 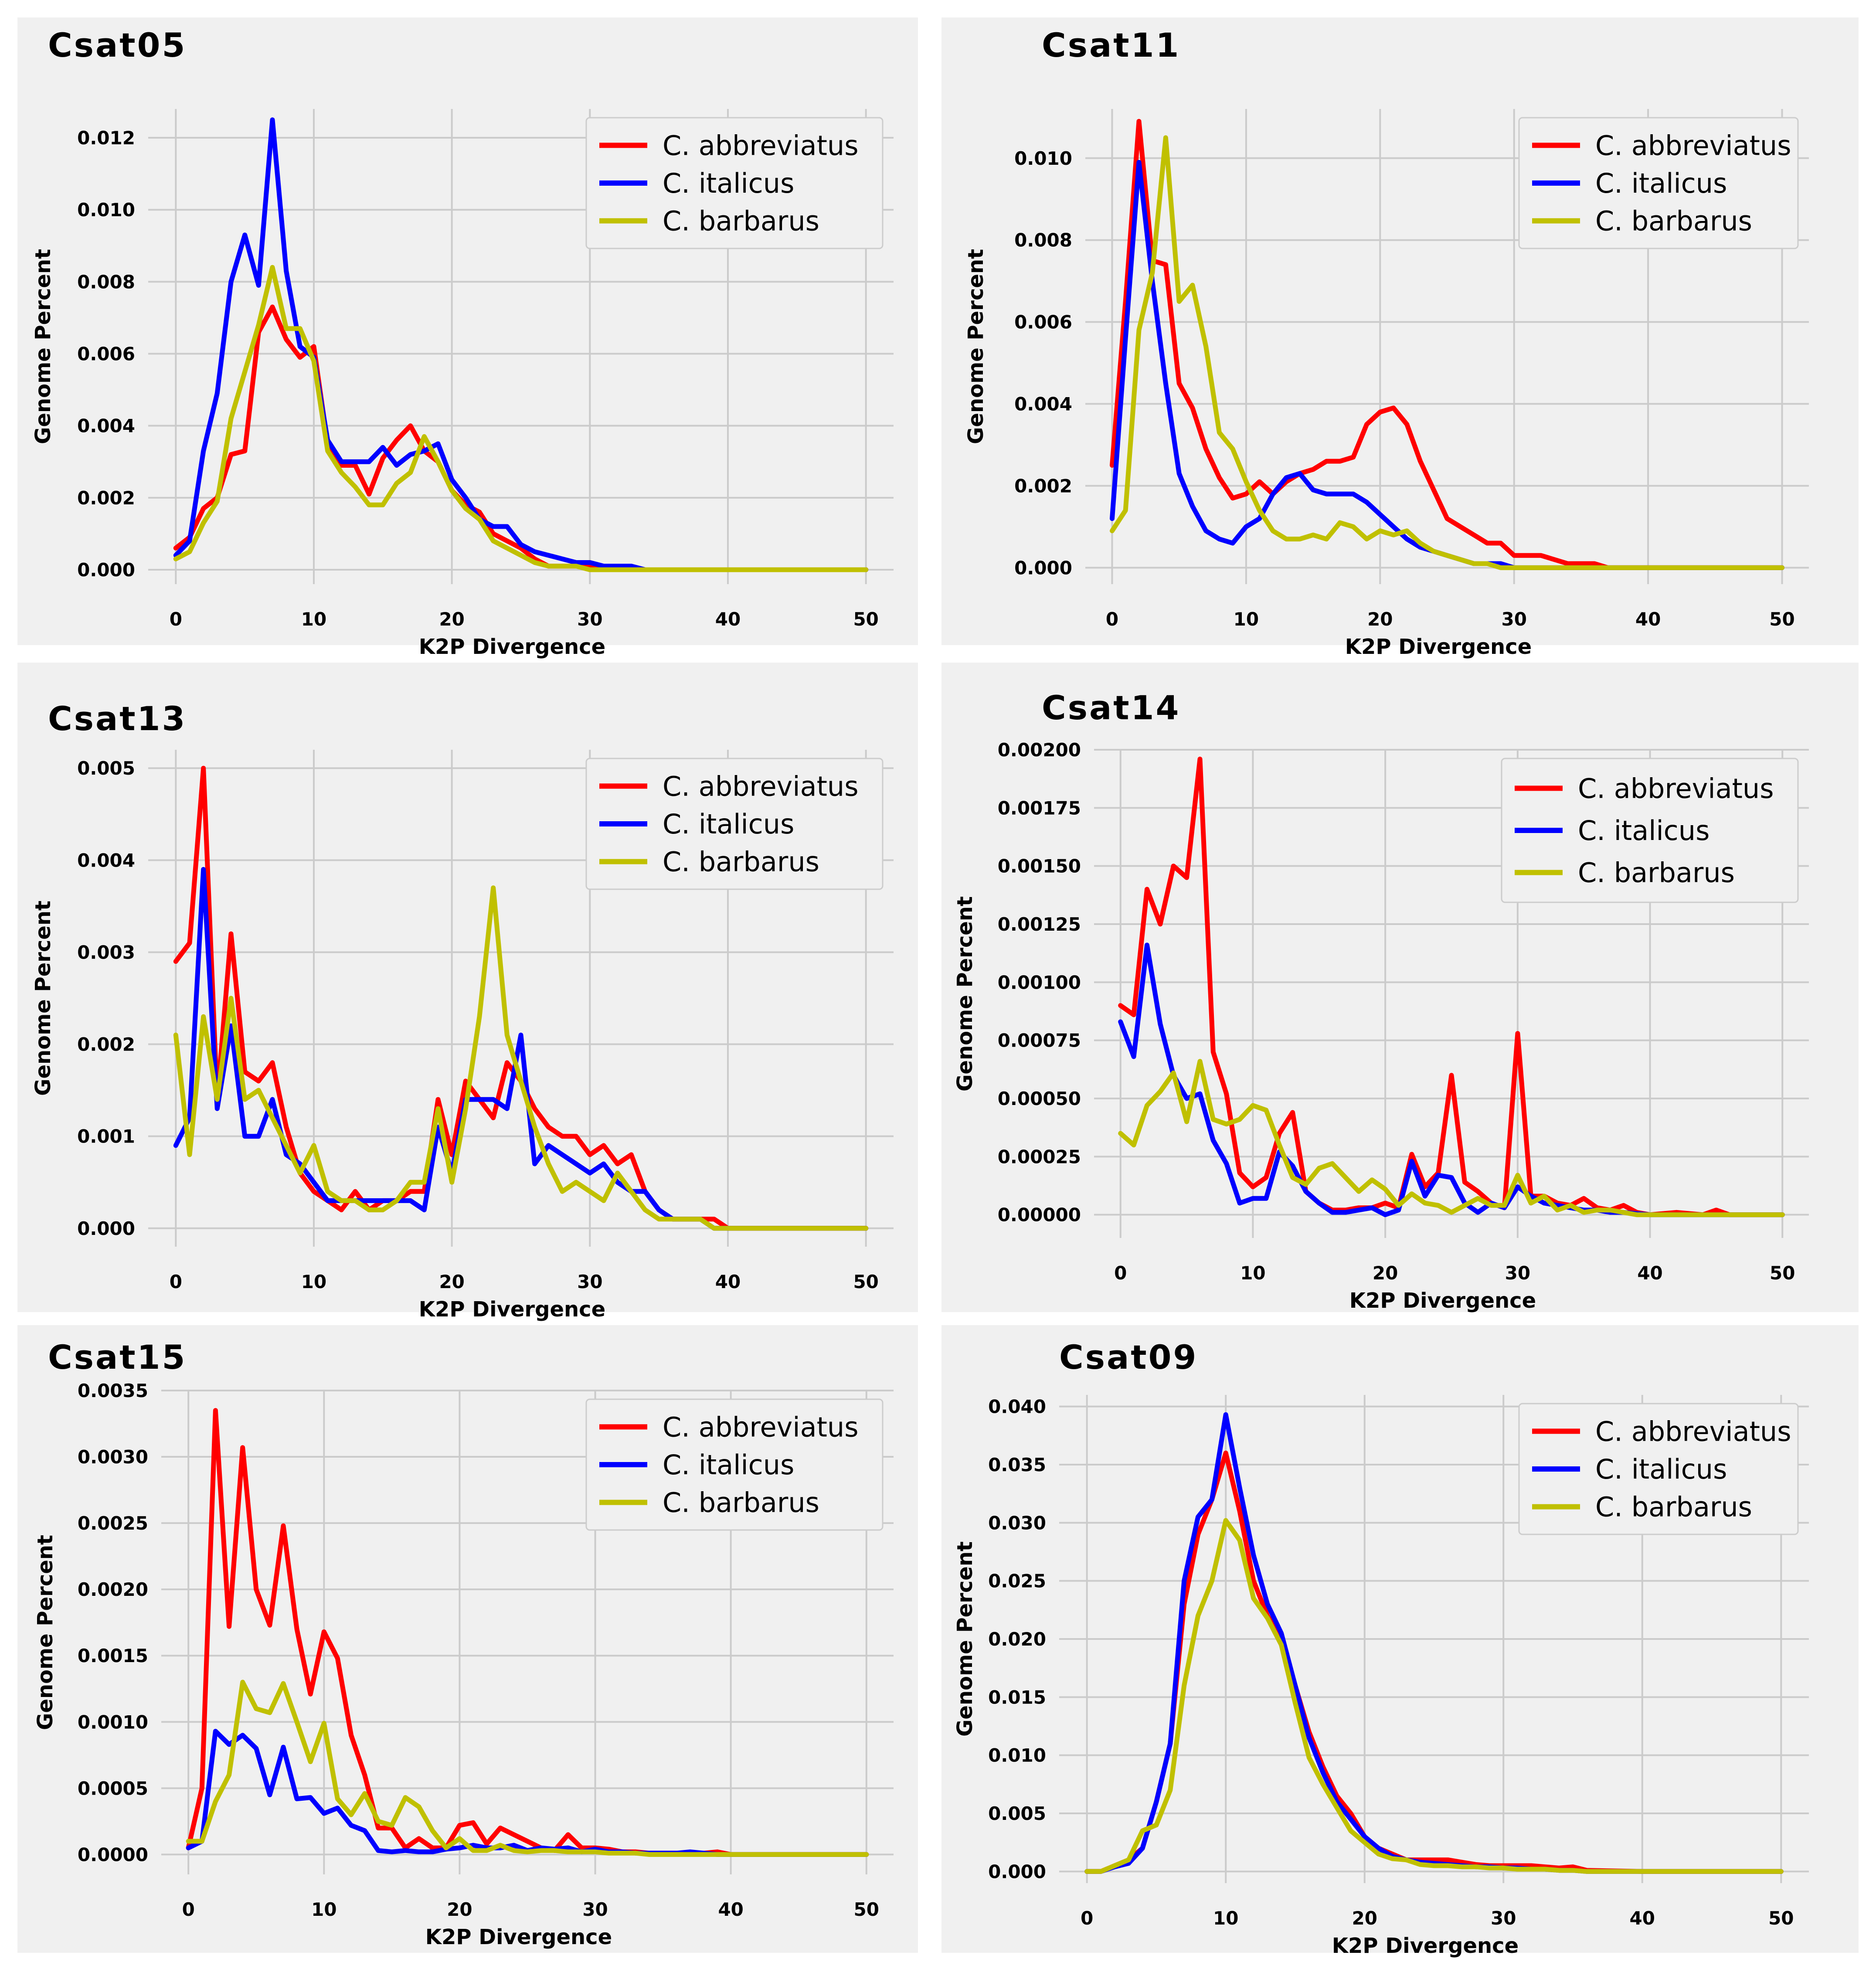 I want to click on y-tick-label: 0.00050, so click(x=1039, y=1098).